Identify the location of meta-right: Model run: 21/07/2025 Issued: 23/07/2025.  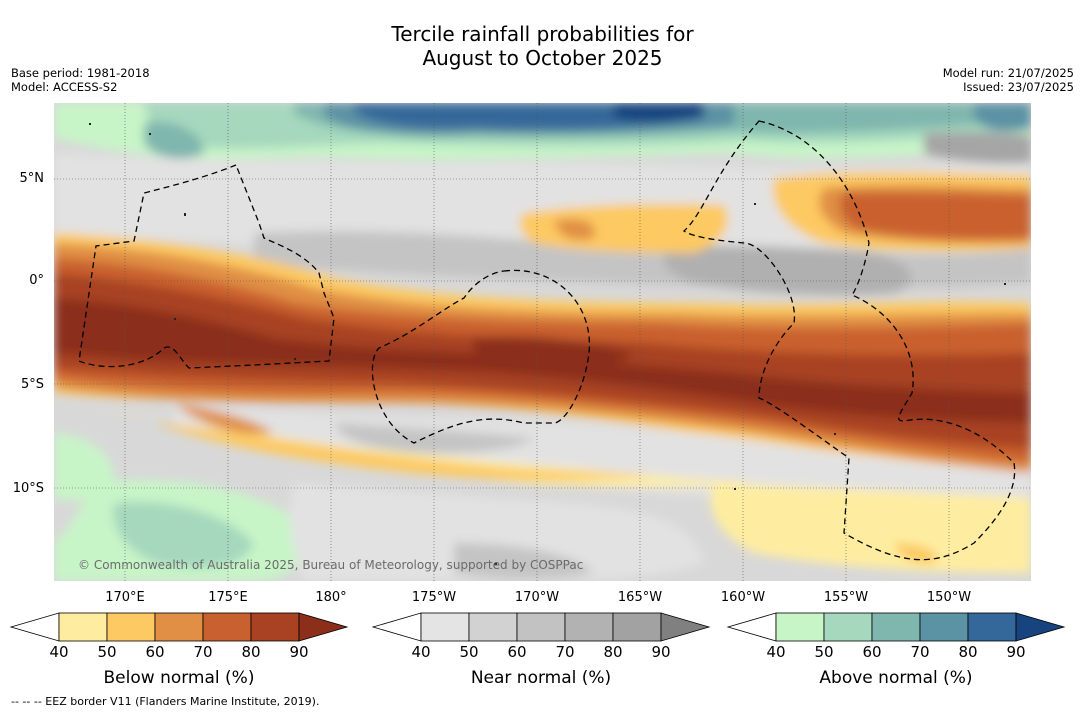
(1008, 80).